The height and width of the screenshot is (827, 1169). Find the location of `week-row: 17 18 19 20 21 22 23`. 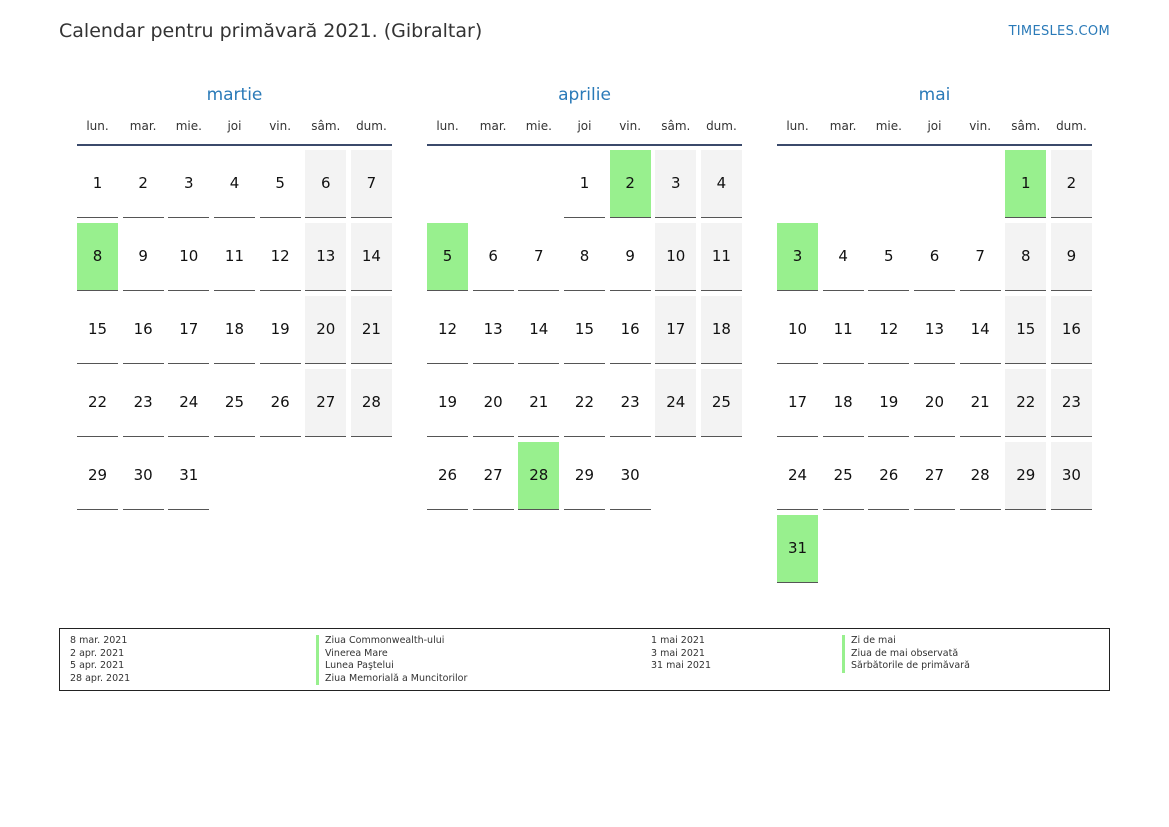

week-row: 17 18 19 20 21 22 23 is located at coordinates (934, 403).